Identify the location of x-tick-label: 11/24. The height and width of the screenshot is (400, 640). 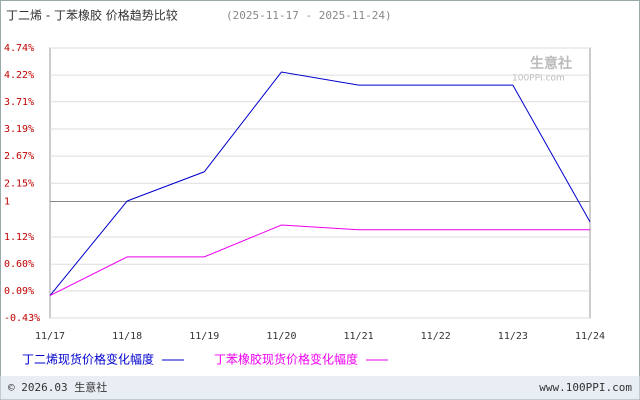
(590, 336).